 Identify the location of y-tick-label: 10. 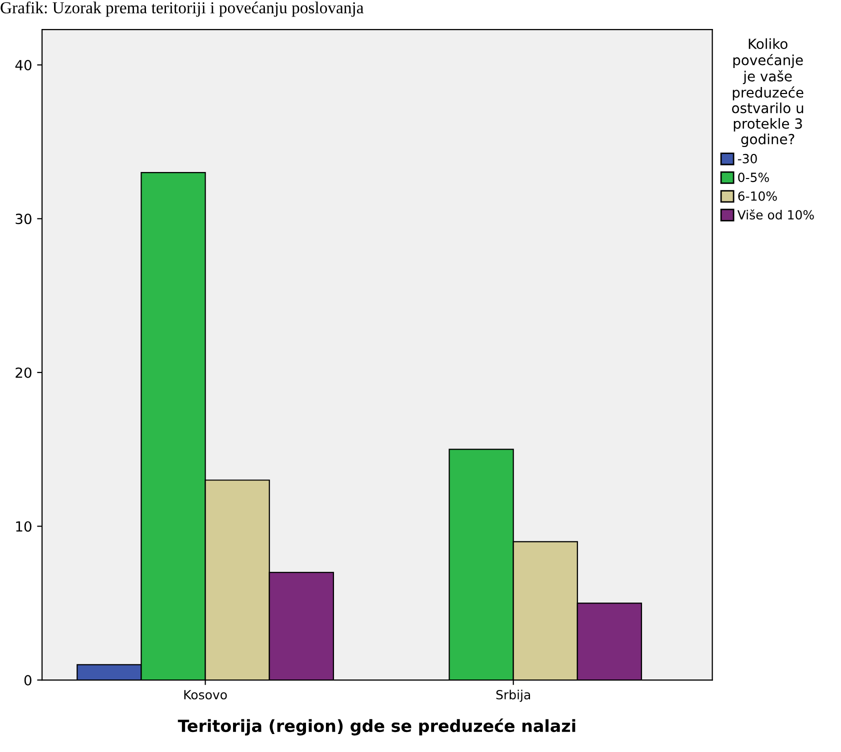
(24, 526).